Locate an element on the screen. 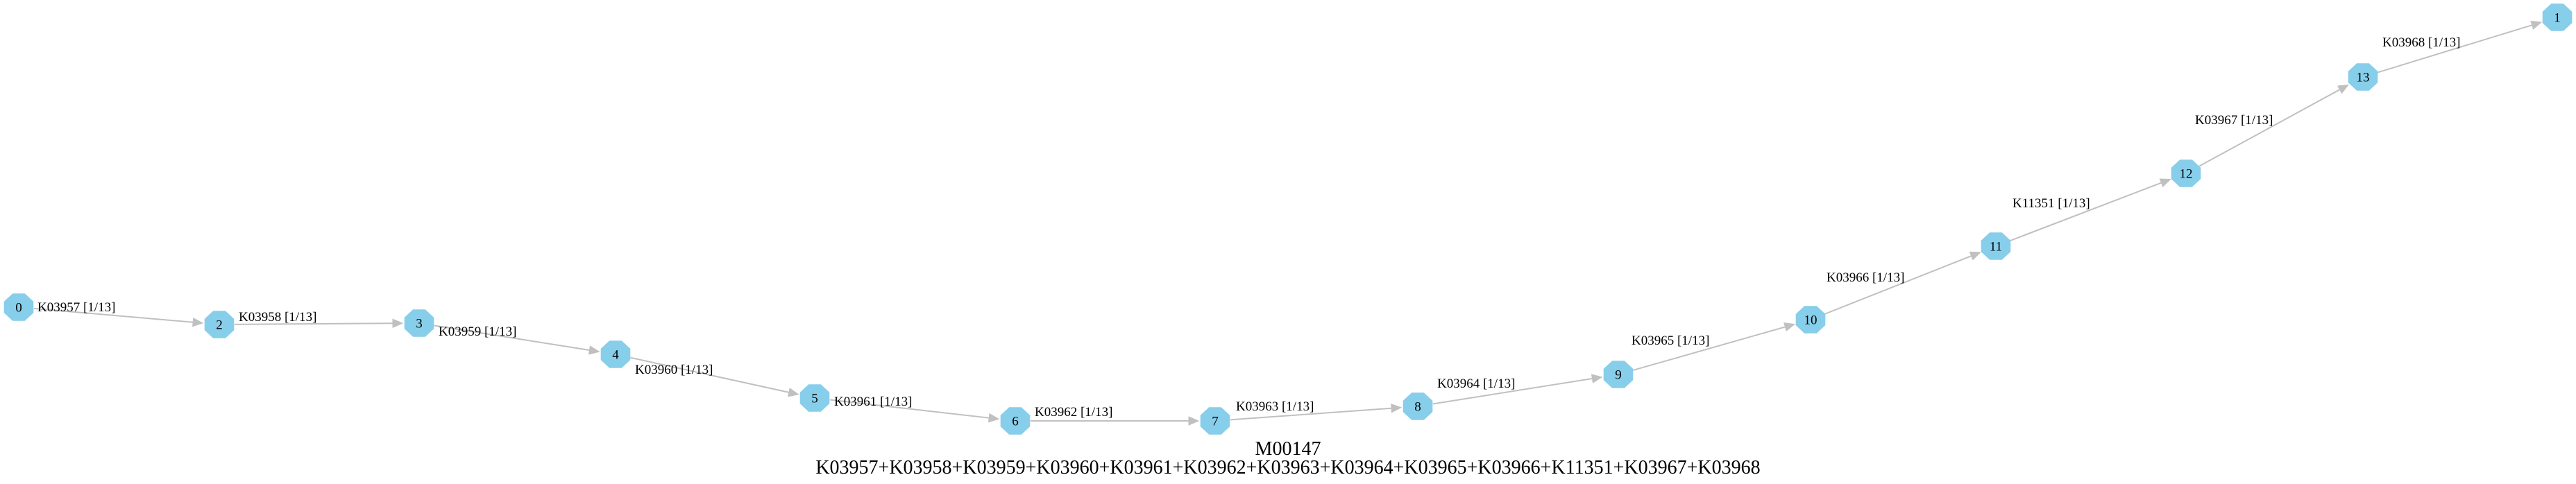 This screenshot has height=484, width=2576. node-label-13: 13 is located at coordinates (2363, 78).